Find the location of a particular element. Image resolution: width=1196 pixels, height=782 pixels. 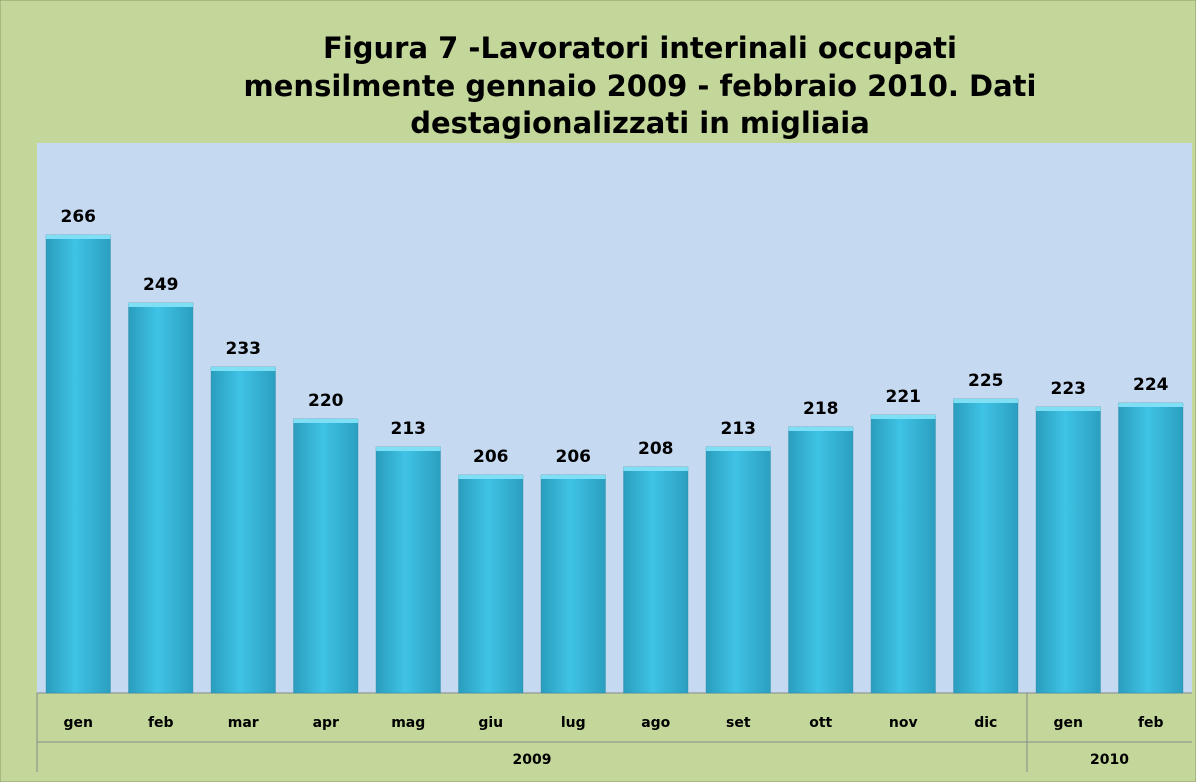

group-label: 2009 is located at coordinates (532, 760).